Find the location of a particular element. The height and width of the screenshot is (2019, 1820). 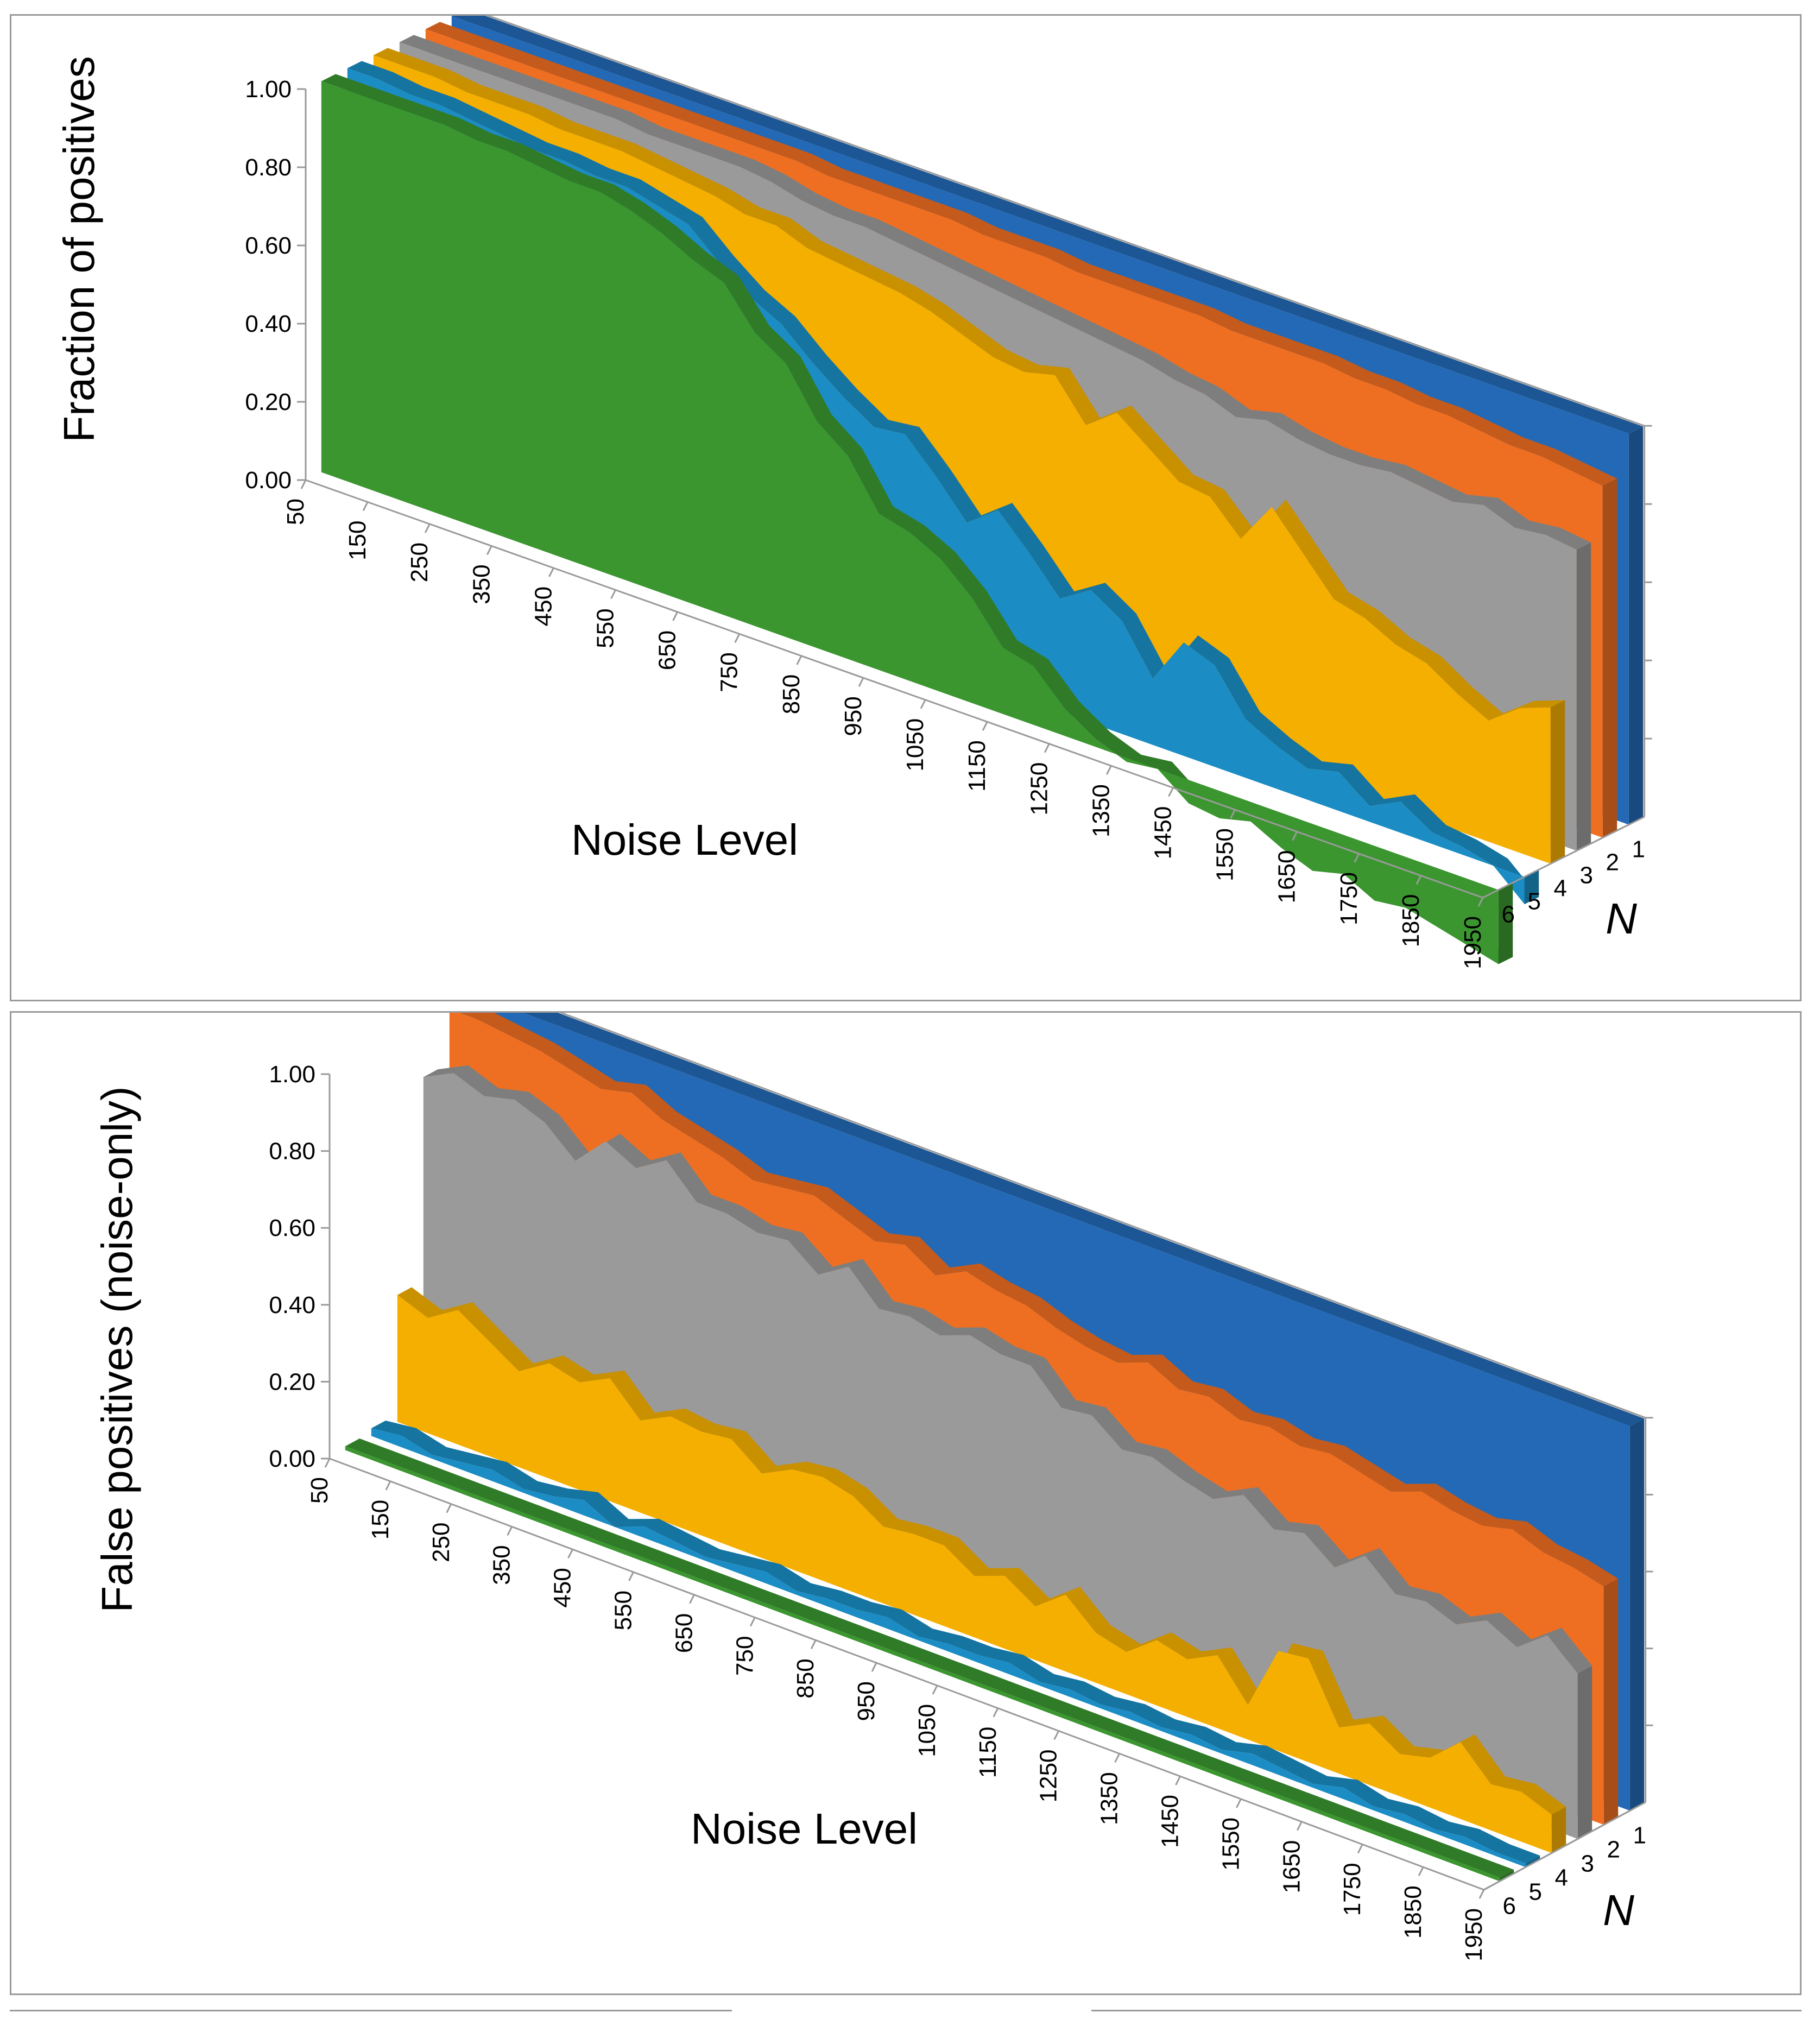

series-N6 is located at coordinates (929, 1660).